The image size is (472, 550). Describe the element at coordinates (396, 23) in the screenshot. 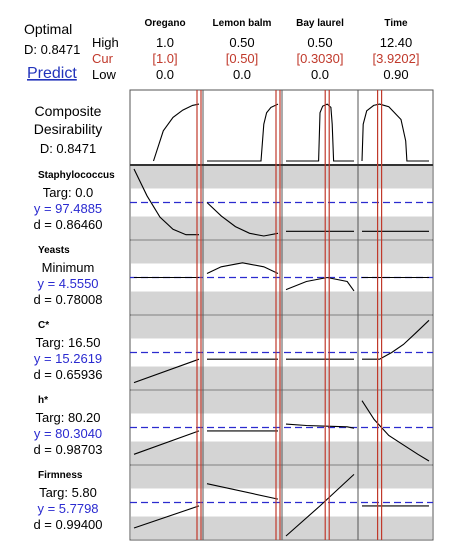

I see `factor-name: Time` at that location.